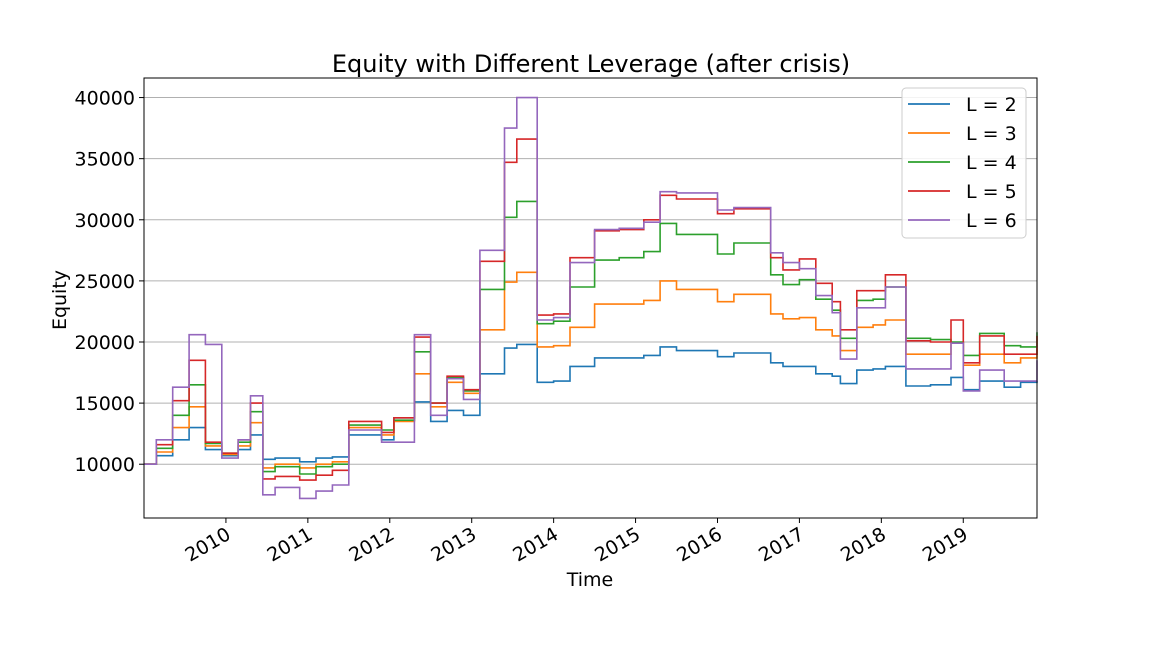  What do you see at coordinates (105, 282) in the screenshot?
I see `y-tick-label: 25000` at bounding box center [105, 282].